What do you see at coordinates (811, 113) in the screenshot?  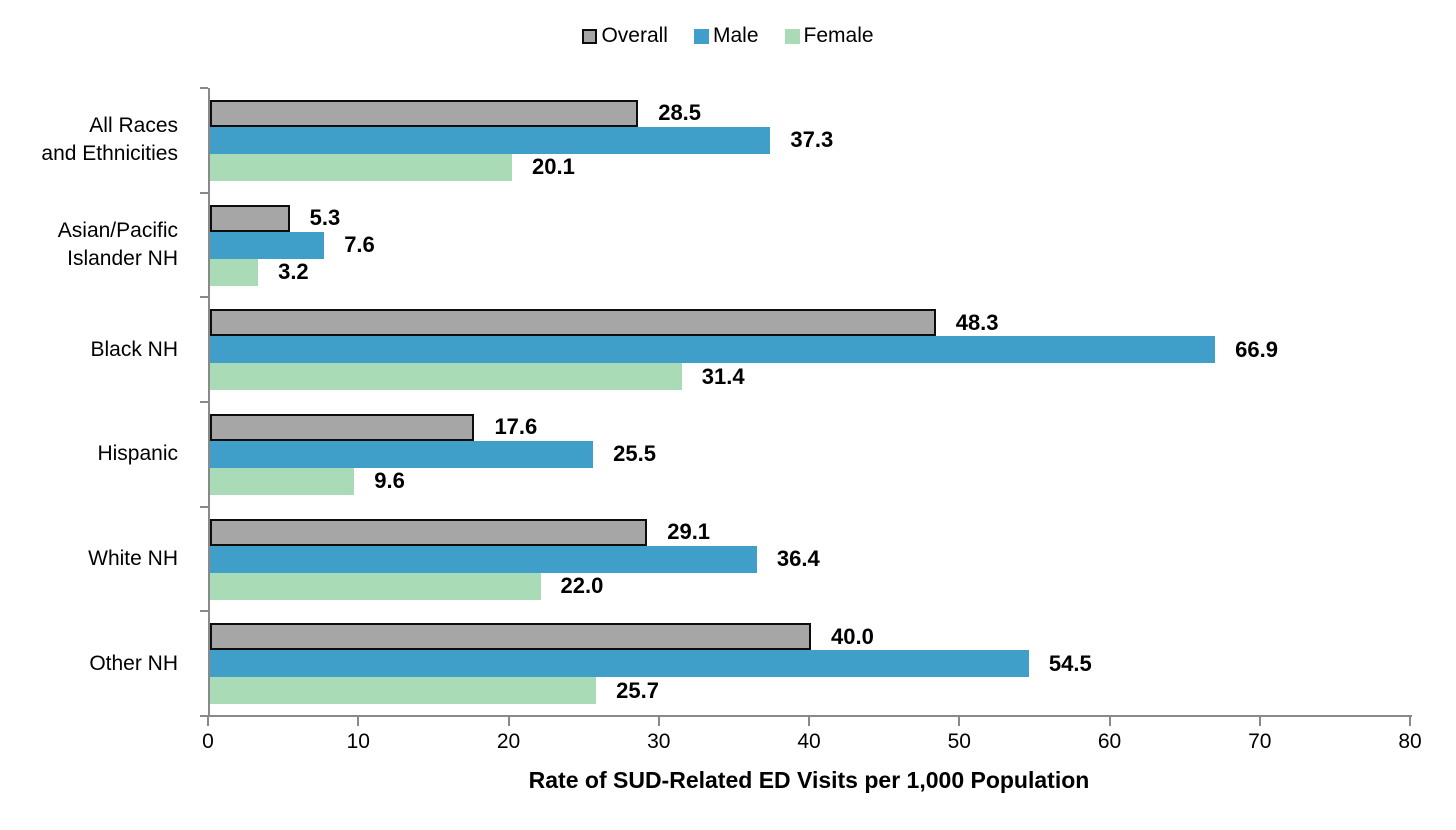 I see `bar-row: 28.5` at bounding box center [811, 113].